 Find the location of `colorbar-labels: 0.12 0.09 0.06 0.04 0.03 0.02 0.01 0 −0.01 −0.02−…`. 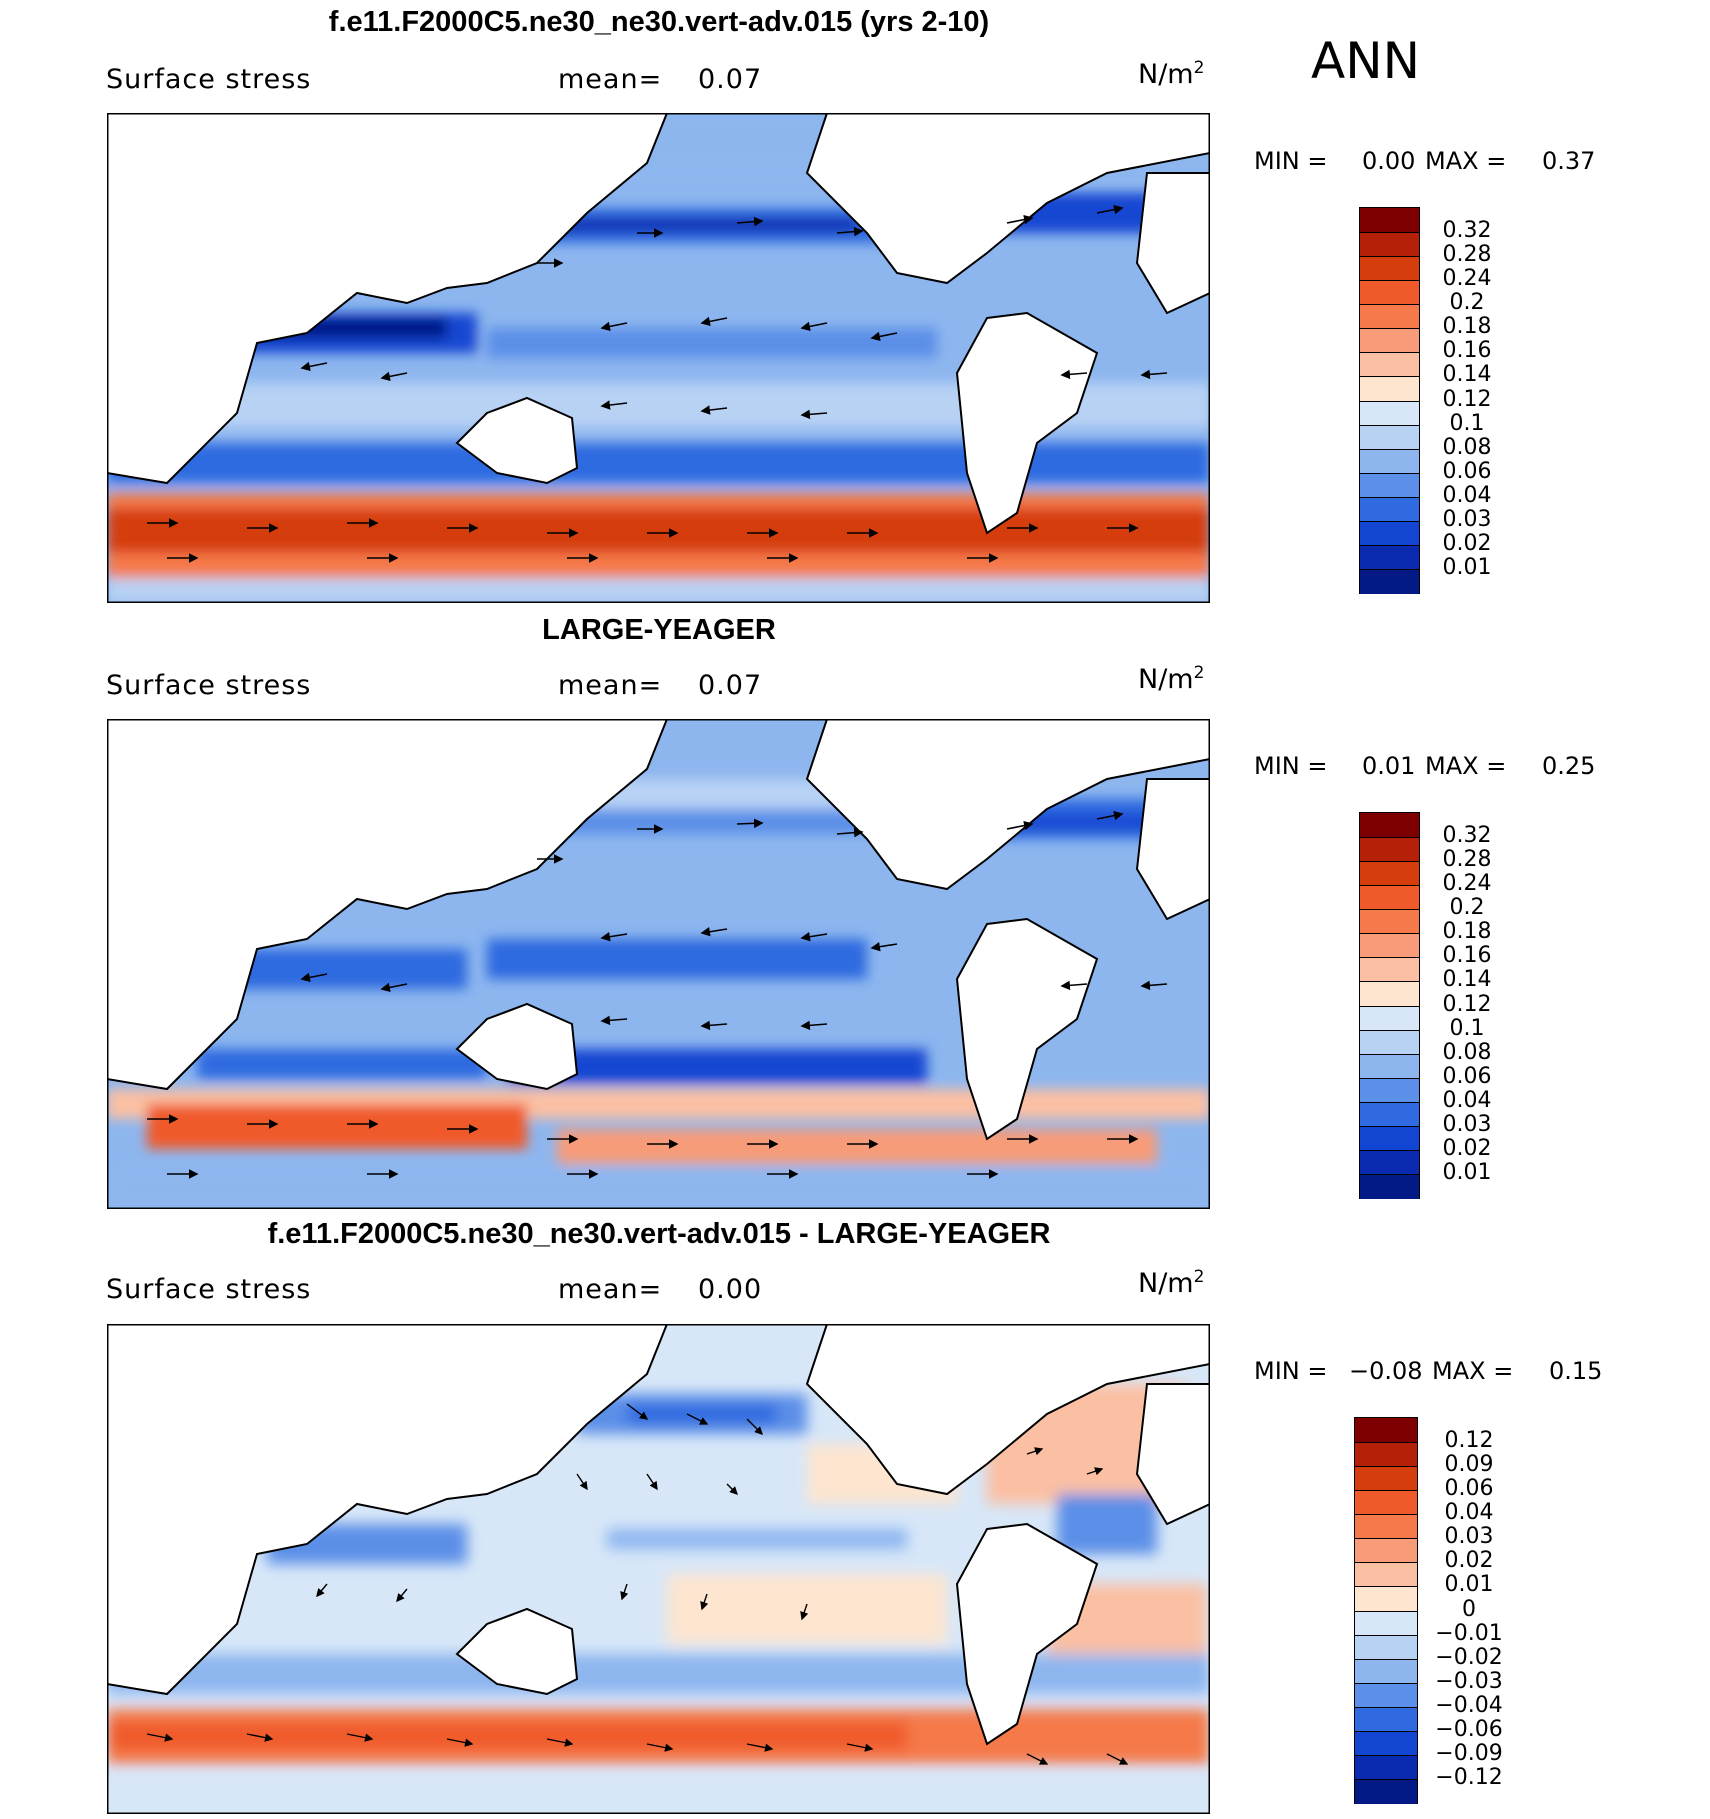

colorbar-labels: 0.12 0.09 0.06 0.04 0.03 0.02 0.01 0 −0.01 −0.02−… is located at coordinates (1495, 1610).